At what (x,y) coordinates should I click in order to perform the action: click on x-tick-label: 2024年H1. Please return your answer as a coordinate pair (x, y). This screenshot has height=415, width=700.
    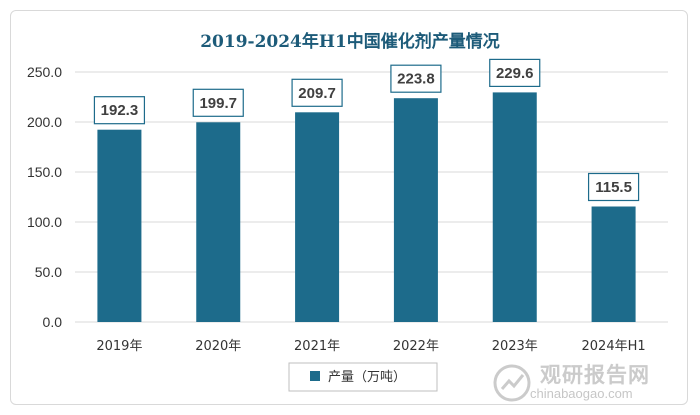
    Looking at the image, I should click on (614, 346).